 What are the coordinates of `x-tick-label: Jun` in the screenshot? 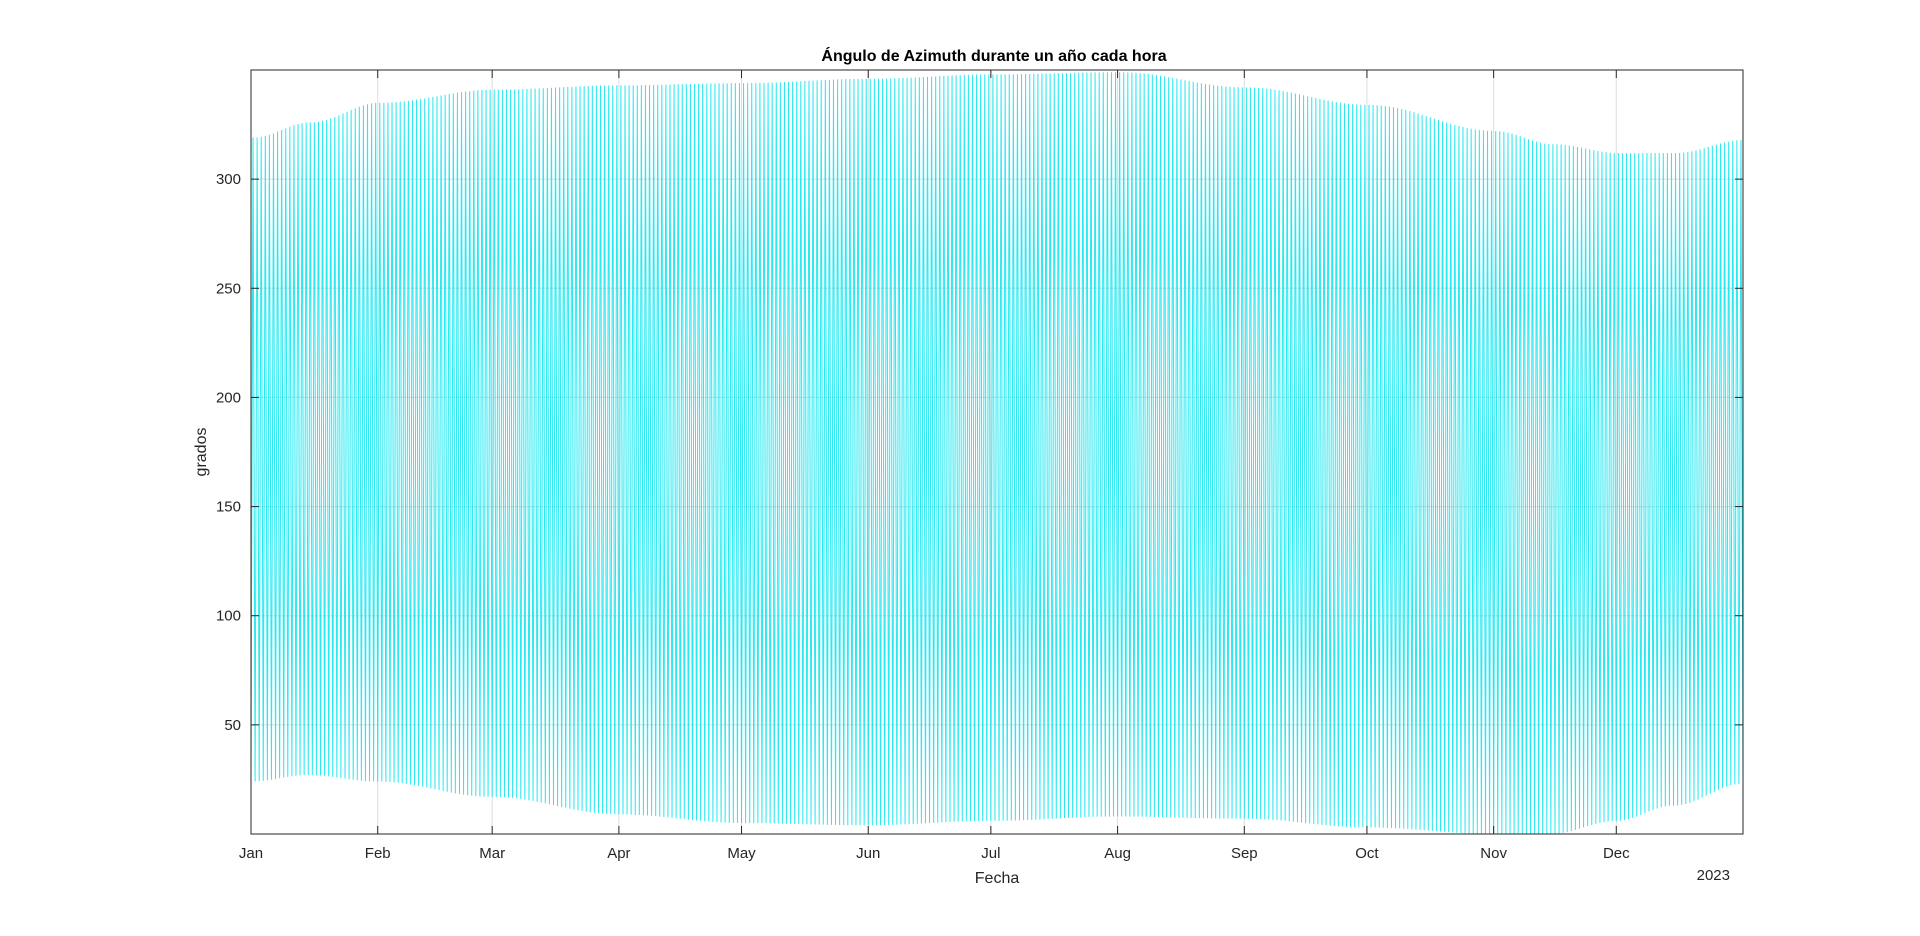 It's located at (868, 853).